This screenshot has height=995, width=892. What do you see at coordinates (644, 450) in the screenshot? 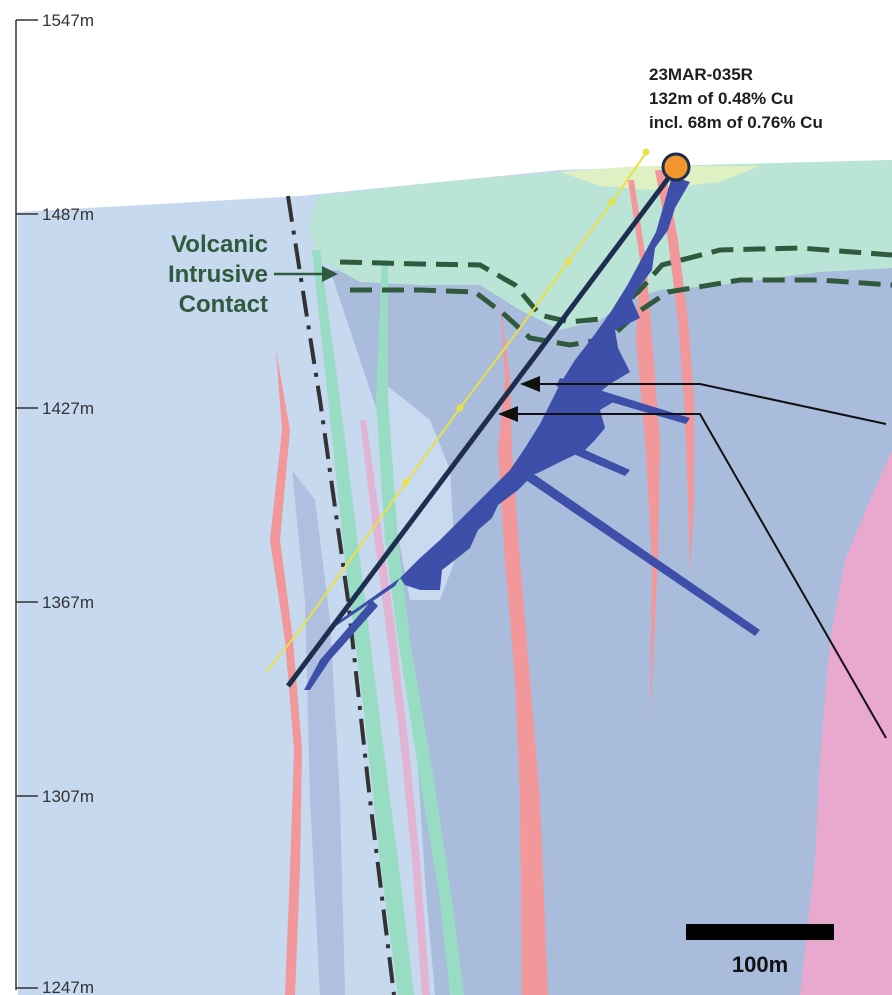
I see `red-dyke-right-a` at bounding box center [644, 450].